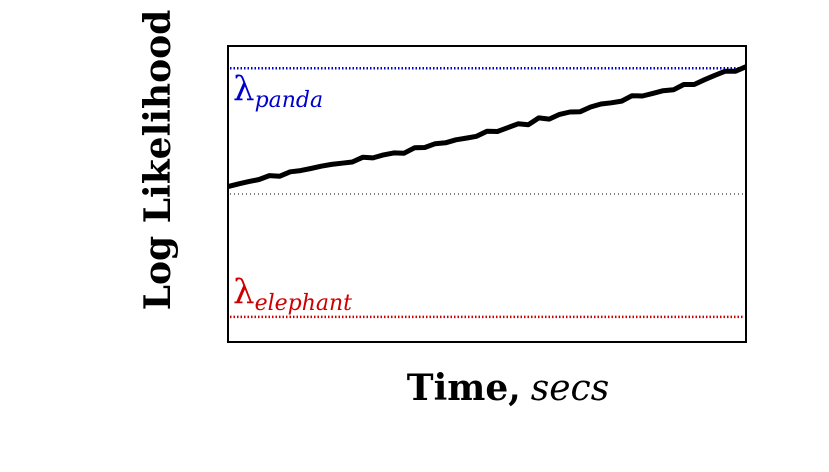 This screenshot has width=829, height=472. I want to click on y-axis-label: Log Likelihood, so click(158, 160).